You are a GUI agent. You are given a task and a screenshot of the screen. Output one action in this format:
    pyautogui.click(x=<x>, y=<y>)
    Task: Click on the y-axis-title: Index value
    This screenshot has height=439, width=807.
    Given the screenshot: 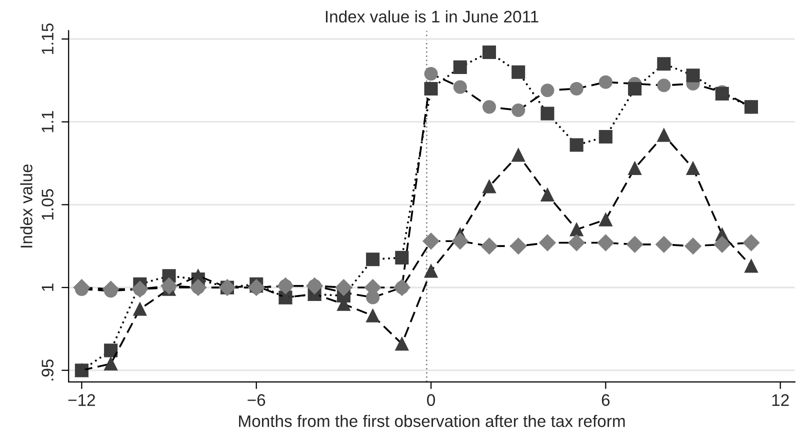 What is the action you would take?
    pyautogui.click(x=26, y=206)
    